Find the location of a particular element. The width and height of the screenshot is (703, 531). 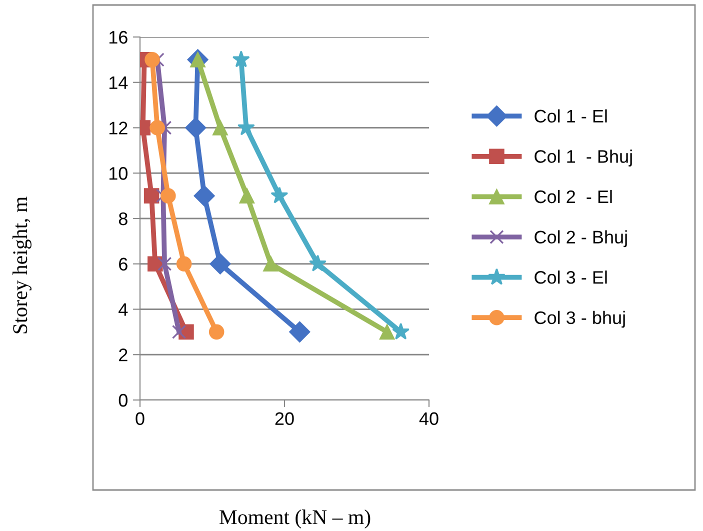

x-tick-label: 0 is located at coordinates (140, 419).